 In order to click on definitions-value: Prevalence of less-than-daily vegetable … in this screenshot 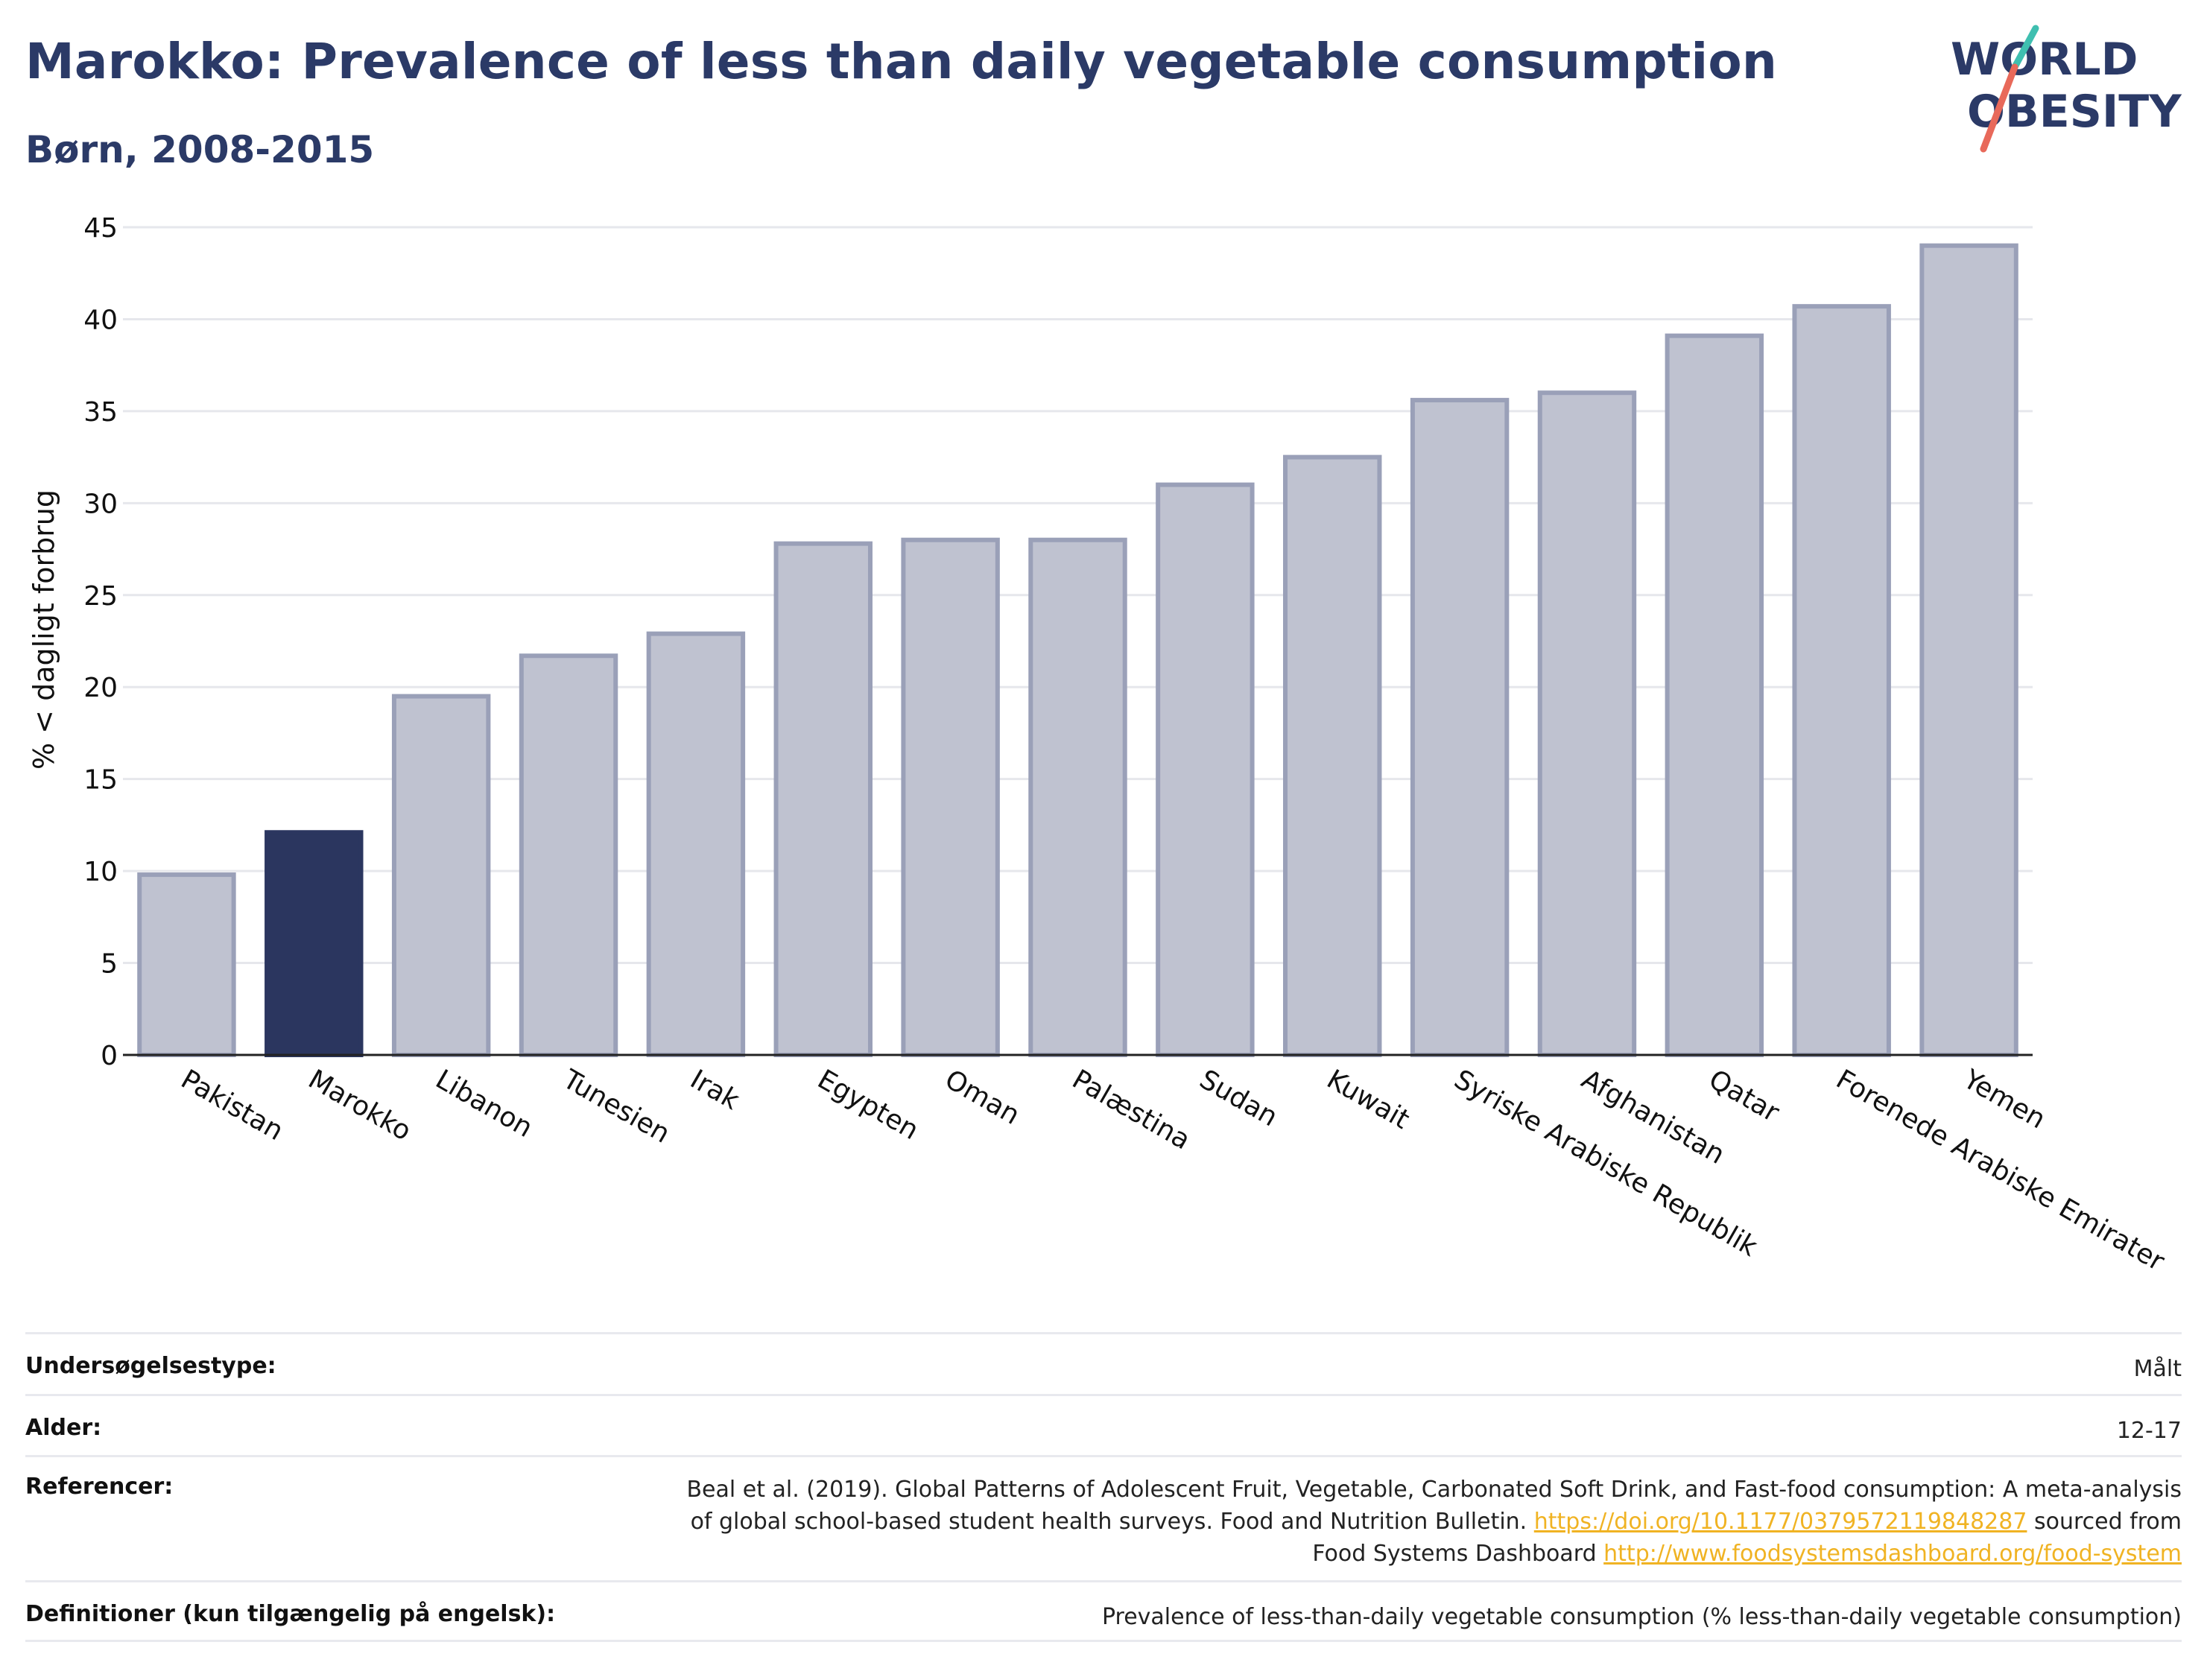, I will do `click(1641, 1617)`.